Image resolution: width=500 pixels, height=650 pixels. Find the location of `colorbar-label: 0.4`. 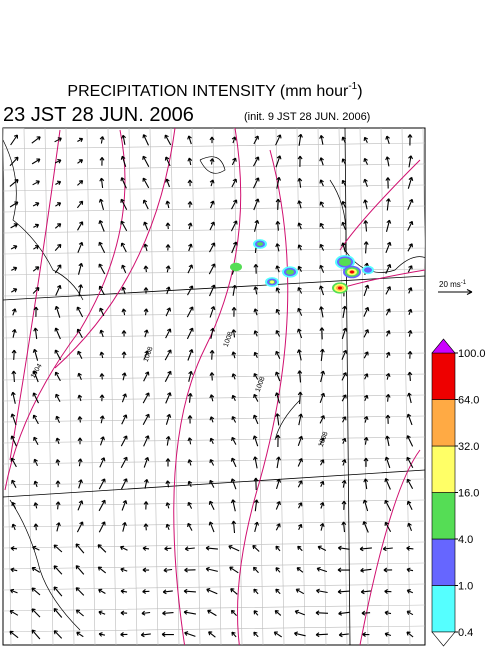

colorbar-label: 0.4 is located at coordinates (465, 633).